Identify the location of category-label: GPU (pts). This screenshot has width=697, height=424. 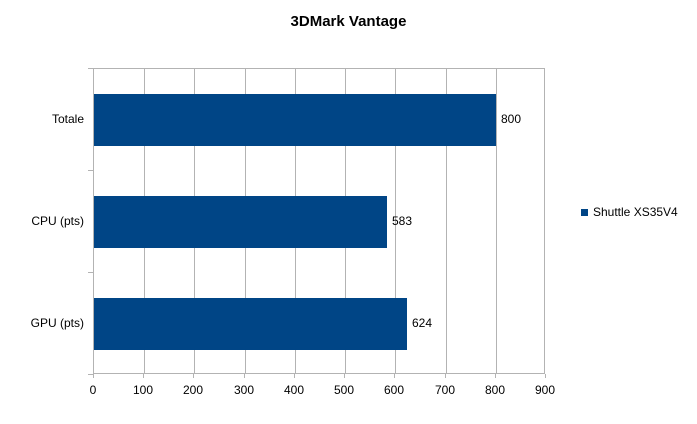
(57, 323).